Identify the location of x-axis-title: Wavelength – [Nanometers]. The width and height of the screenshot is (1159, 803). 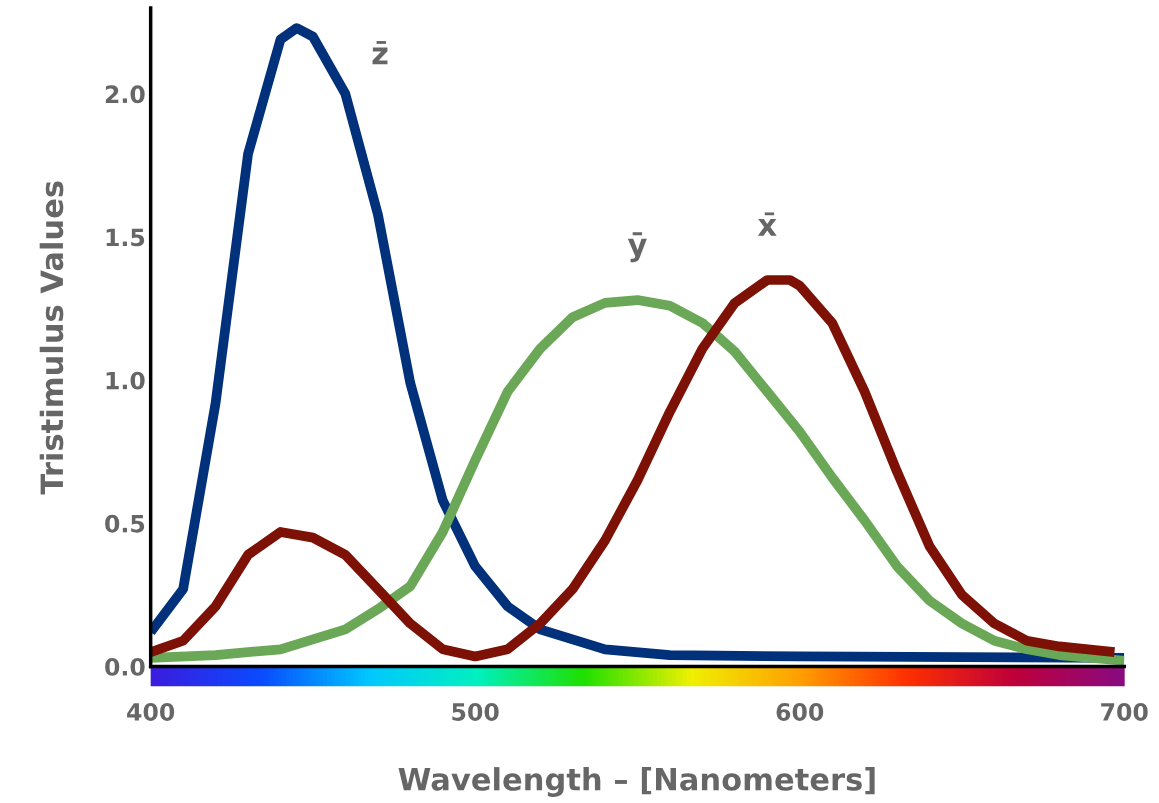
(636, 782).